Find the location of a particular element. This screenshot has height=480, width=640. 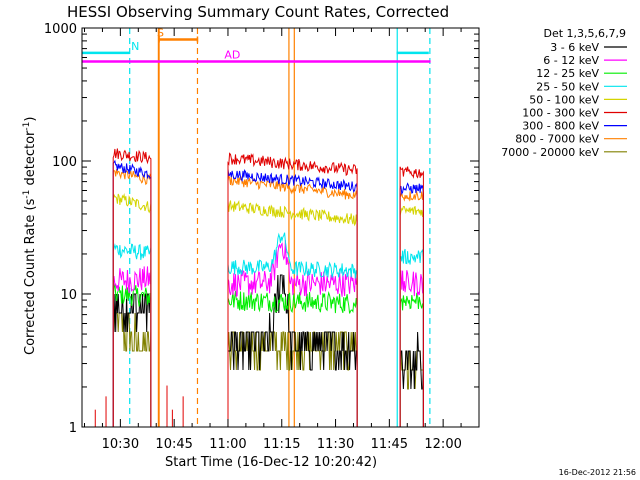

flag-label-ad: AD is located at coordinates (232, 54).